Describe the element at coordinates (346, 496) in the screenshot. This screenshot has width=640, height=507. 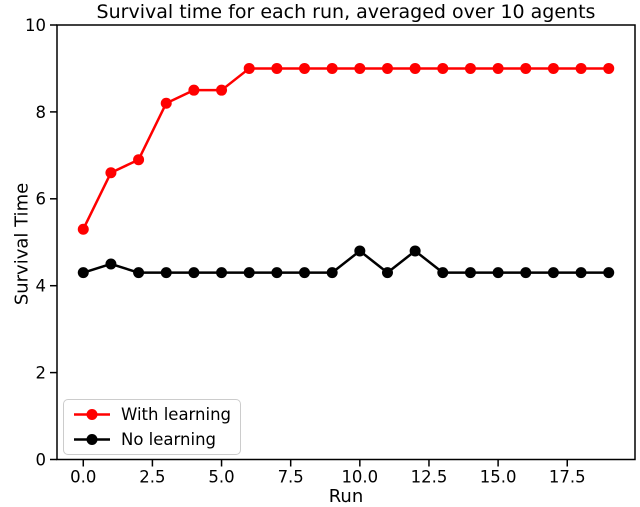
I see `x-axis-label: Run` at that location.